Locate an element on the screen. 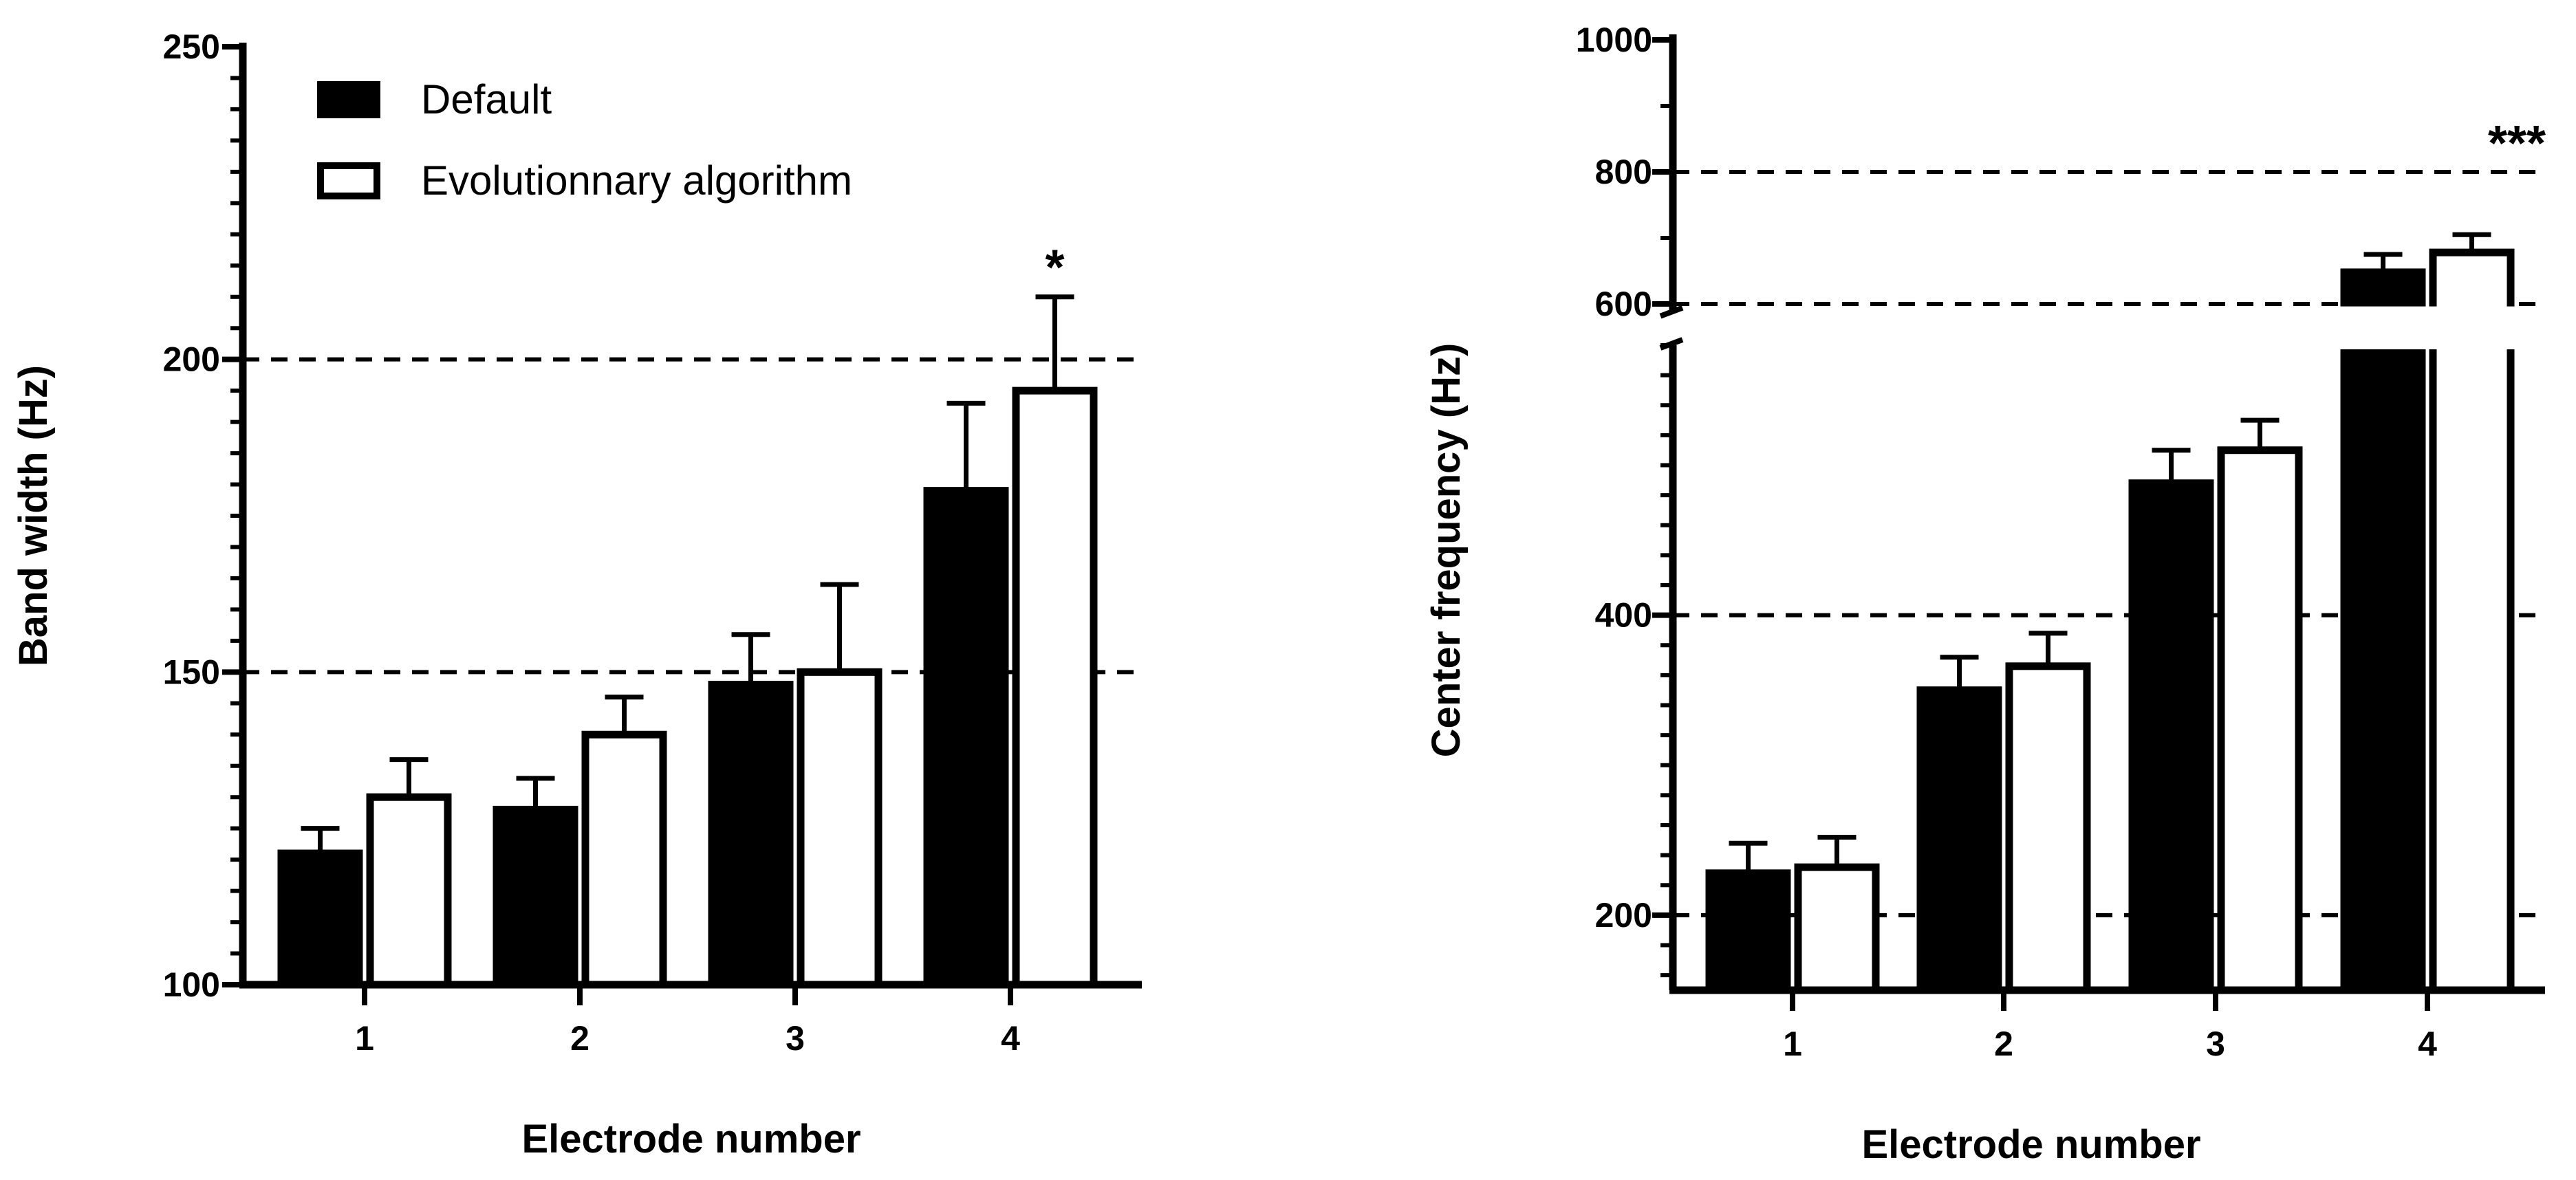 Image resolution: width=2576 pixels, height=1180 pixels. y-axis-title: Band width (Hz) is located at coordinates (33, 515).